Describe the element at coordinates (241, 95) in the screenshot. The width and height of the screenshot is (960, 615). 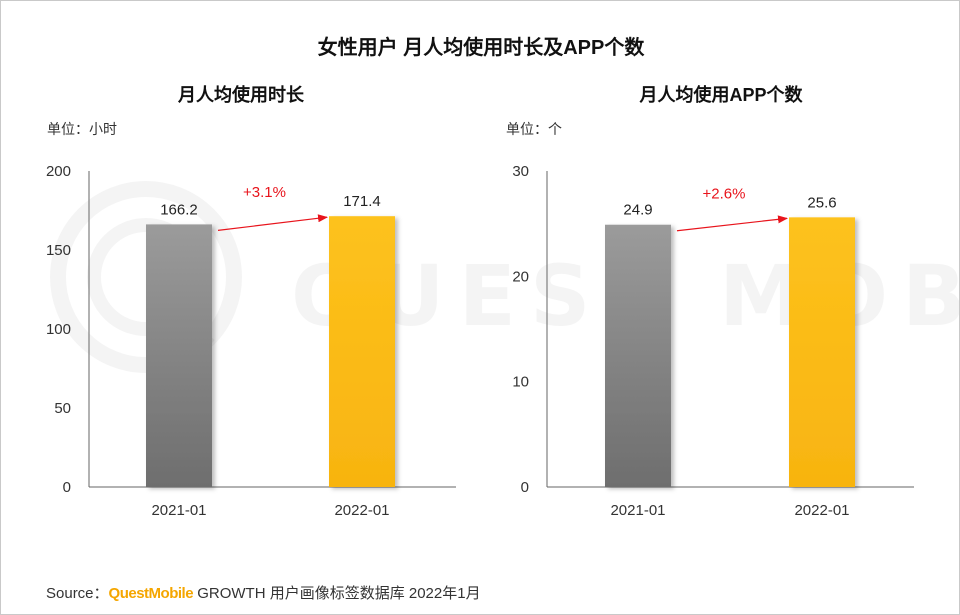
I see `chart-1-title: 月人均使用时长` at that location.